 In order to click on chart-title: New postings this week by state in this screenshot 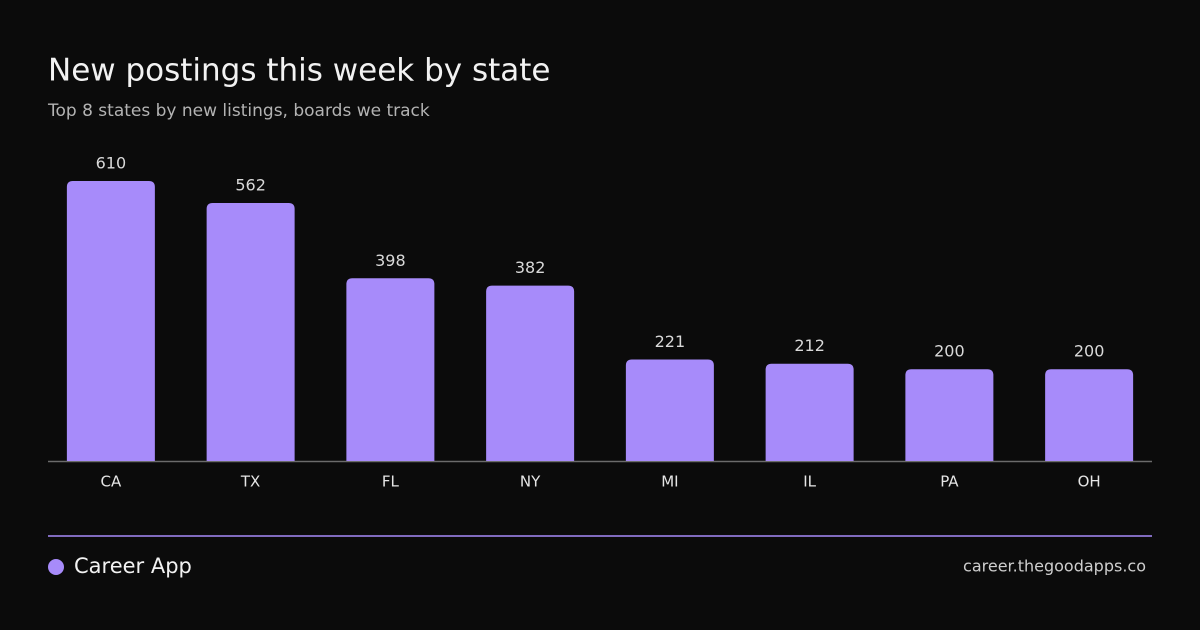, I will do `click(299, 71)`.